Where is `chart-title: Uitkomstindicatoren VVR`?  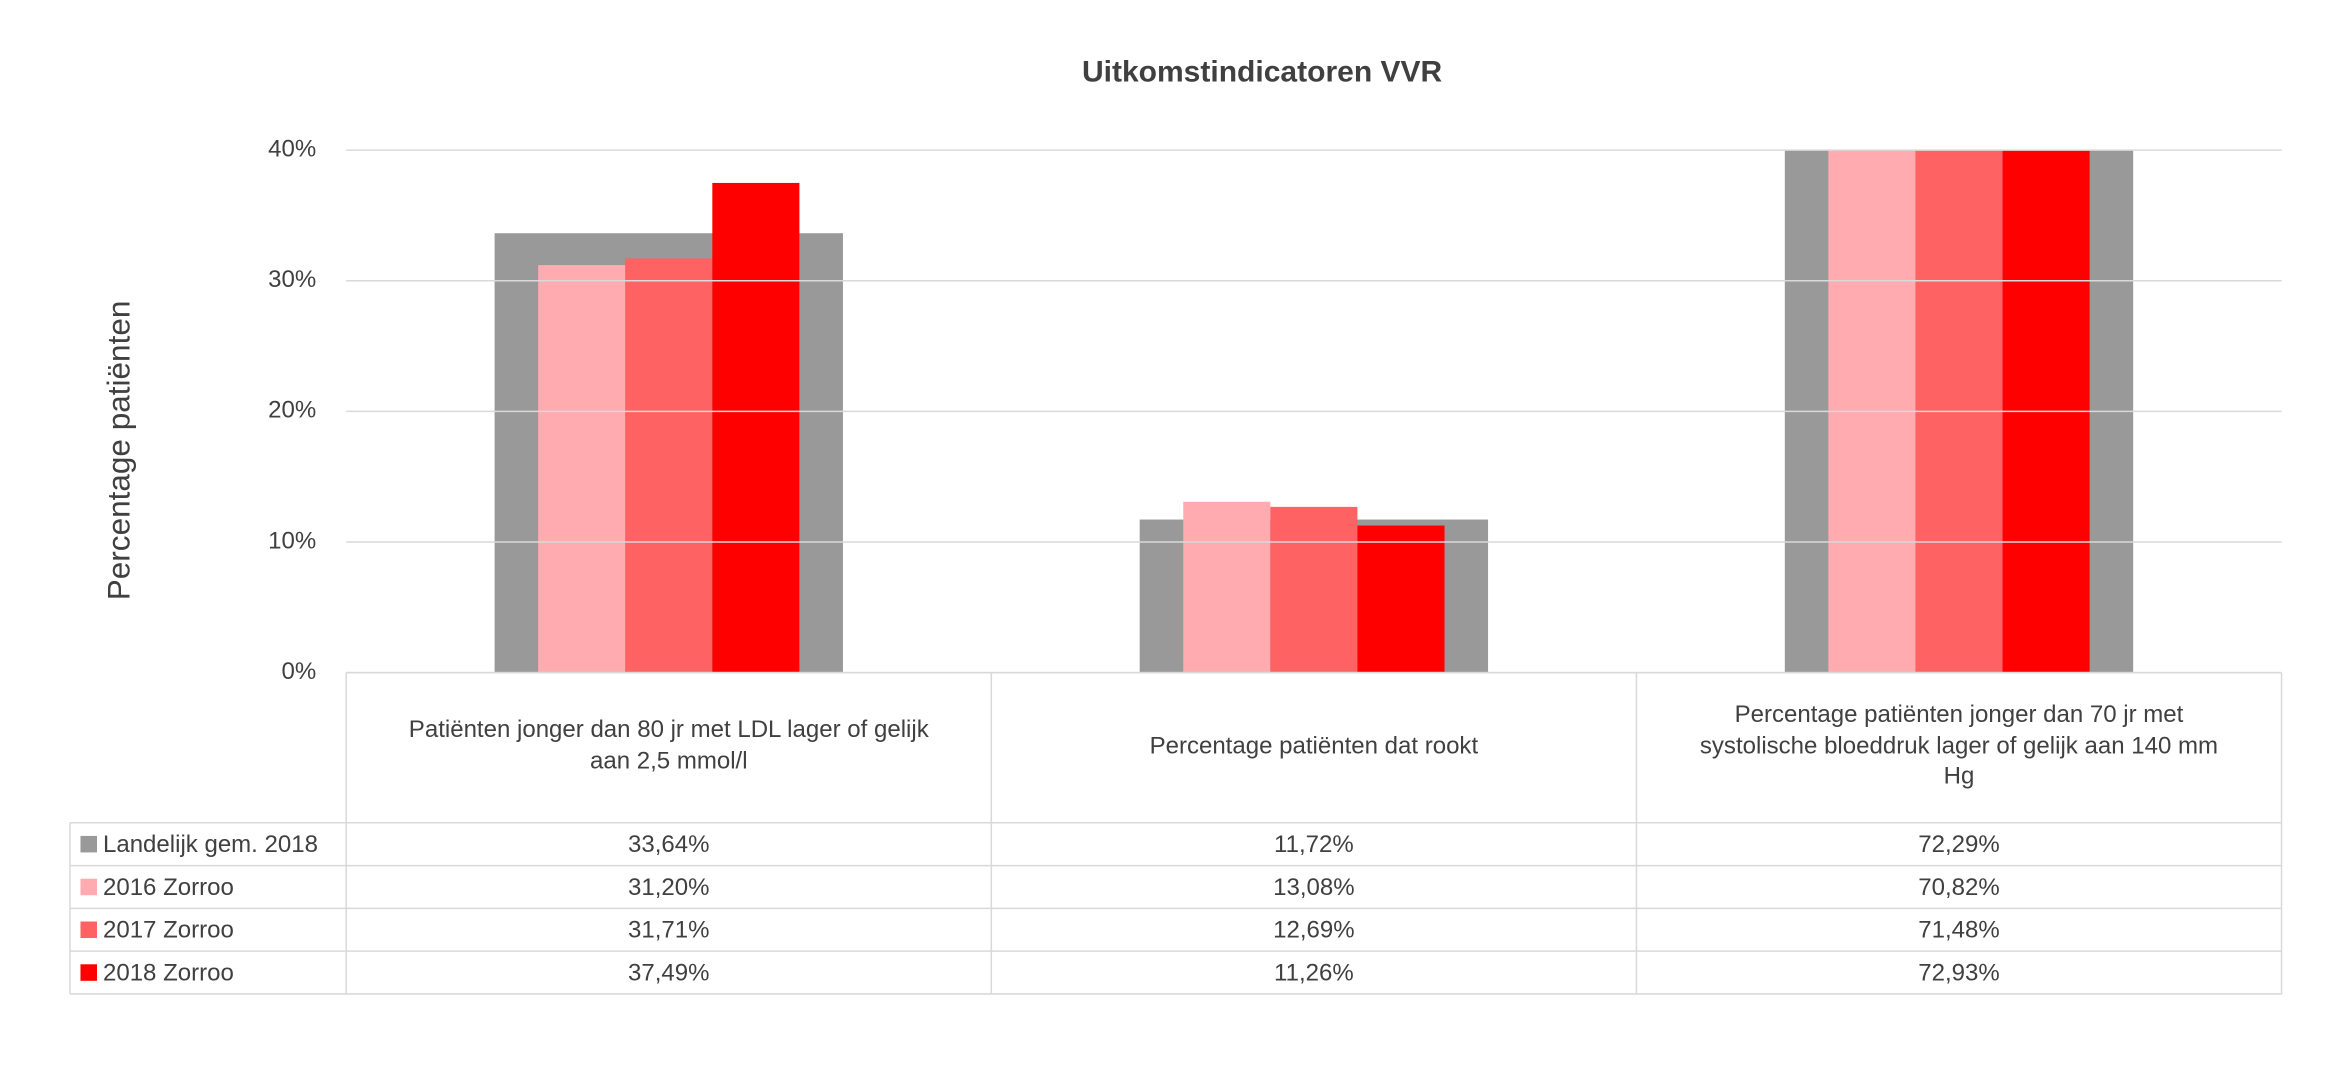 chart-title: Uitkomstindicatoren VVR is located at coordinates (1262, 72).